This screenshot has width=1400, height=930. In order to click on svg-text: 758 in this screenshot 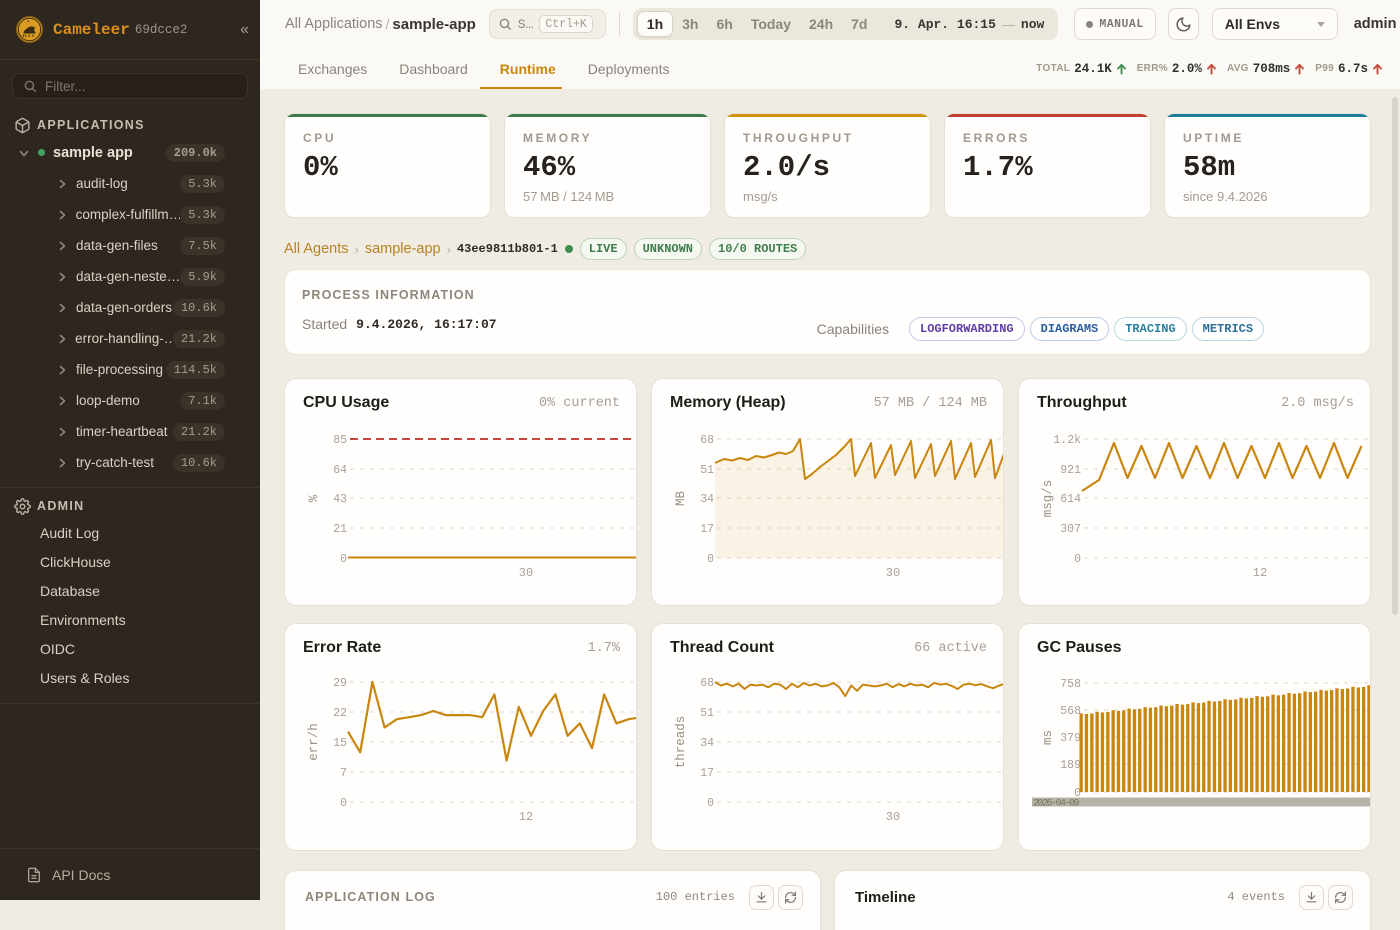, I will do `click(1070, 684)`.